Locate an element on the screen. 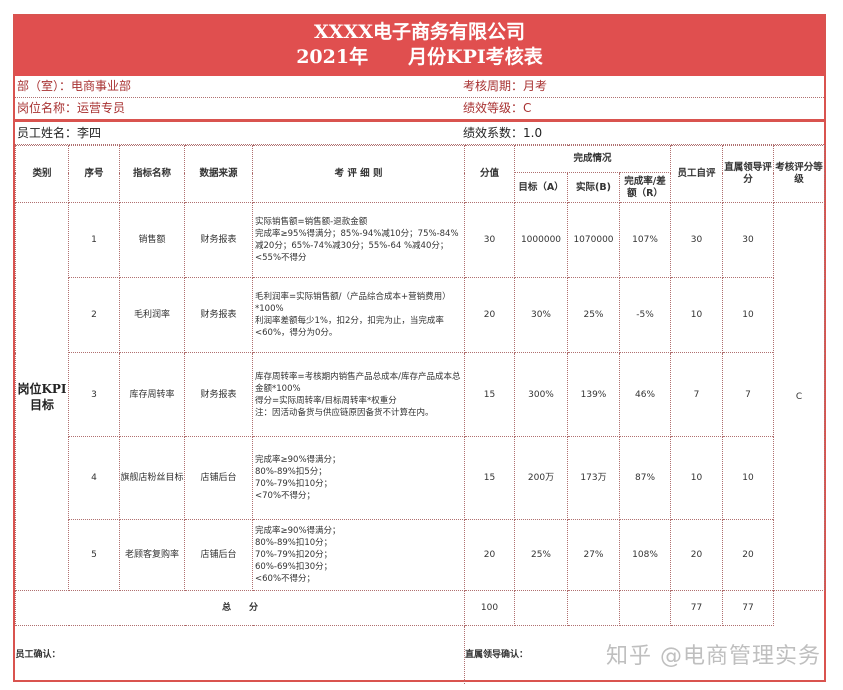 Image resolution: width=843 pixels, height=690 pixels. target-cell: 1000000 is located at coordinates (541, 240).